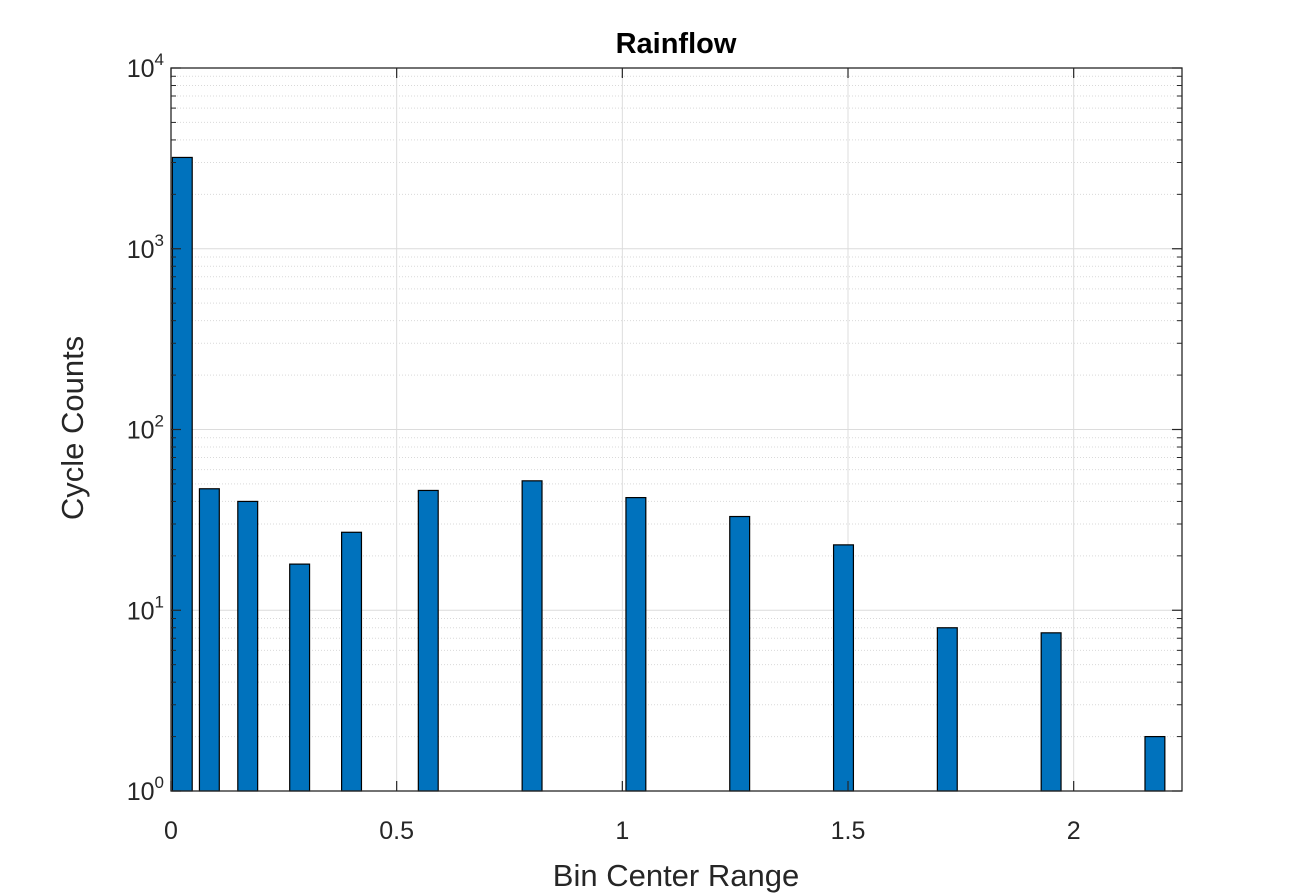  What do you see at coordinates (145, 66) in the screenshot?
I see `y-tick-label: 10⁴` at bounding box center [145, 66].